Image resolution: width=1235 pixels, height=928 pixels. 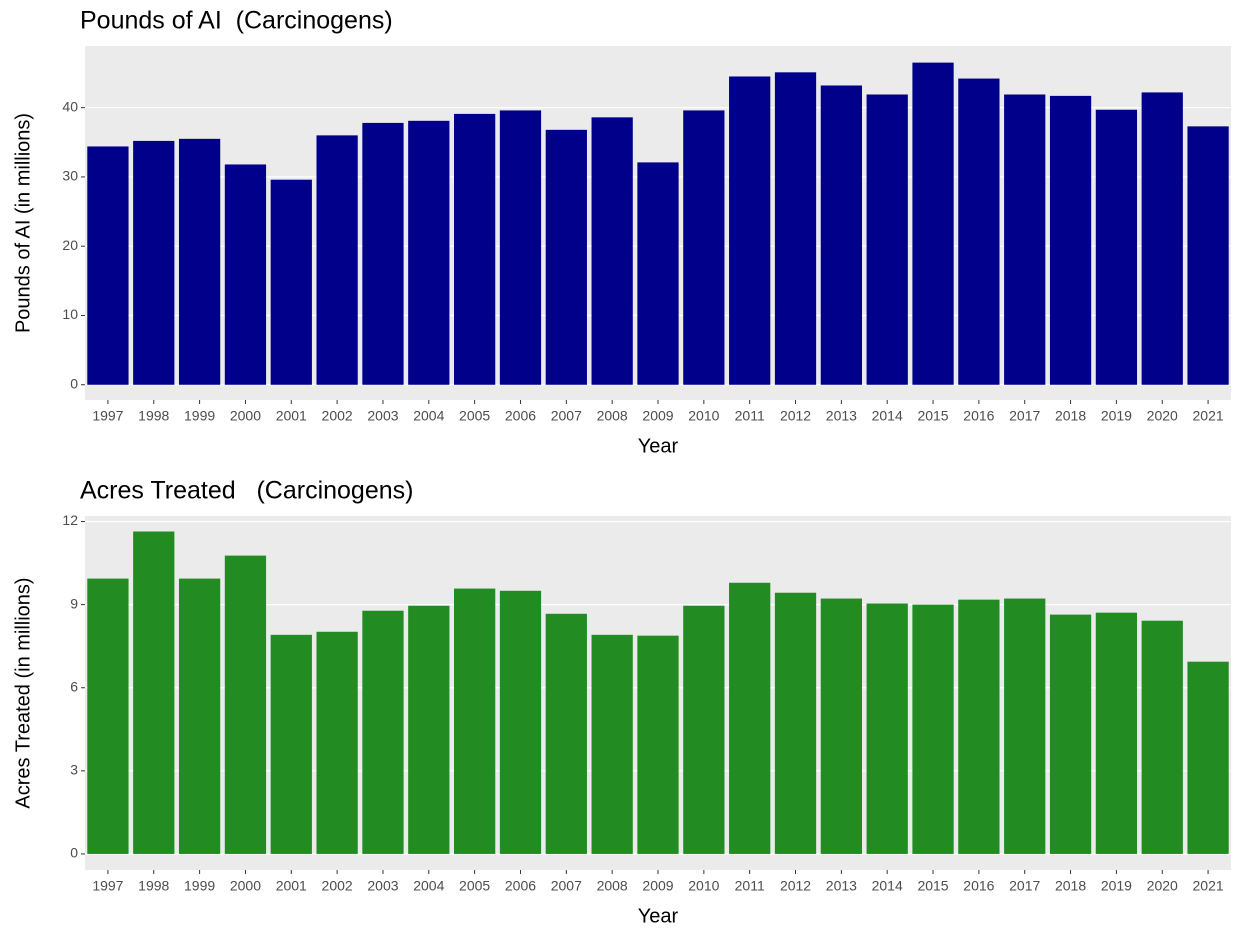 What do you see at coordinates (236, 21) in the screenshot?
I see `chart-title: Pounds of AI (Carcinogens)` at bounding box center [236, 21].